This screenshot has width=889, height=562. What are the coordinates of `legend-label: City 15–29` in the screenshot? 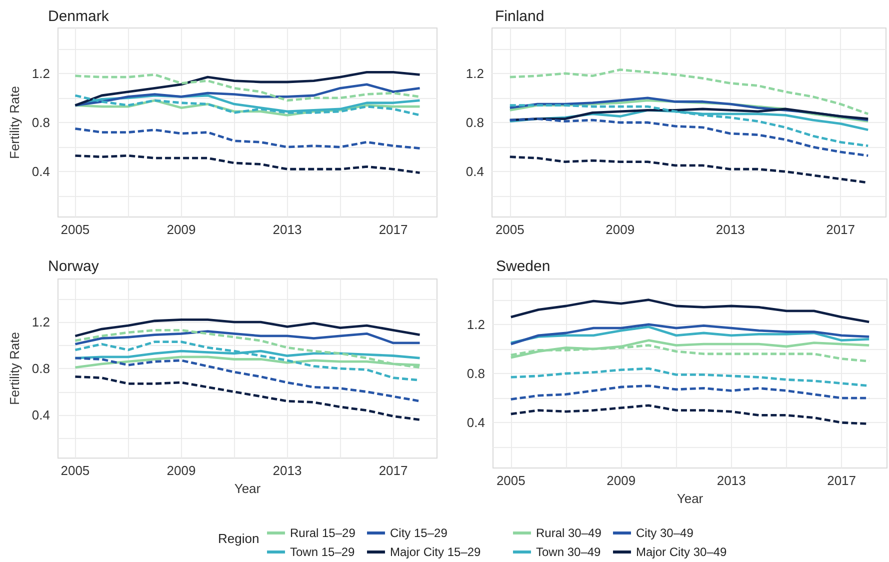 It's located at (419, 533).